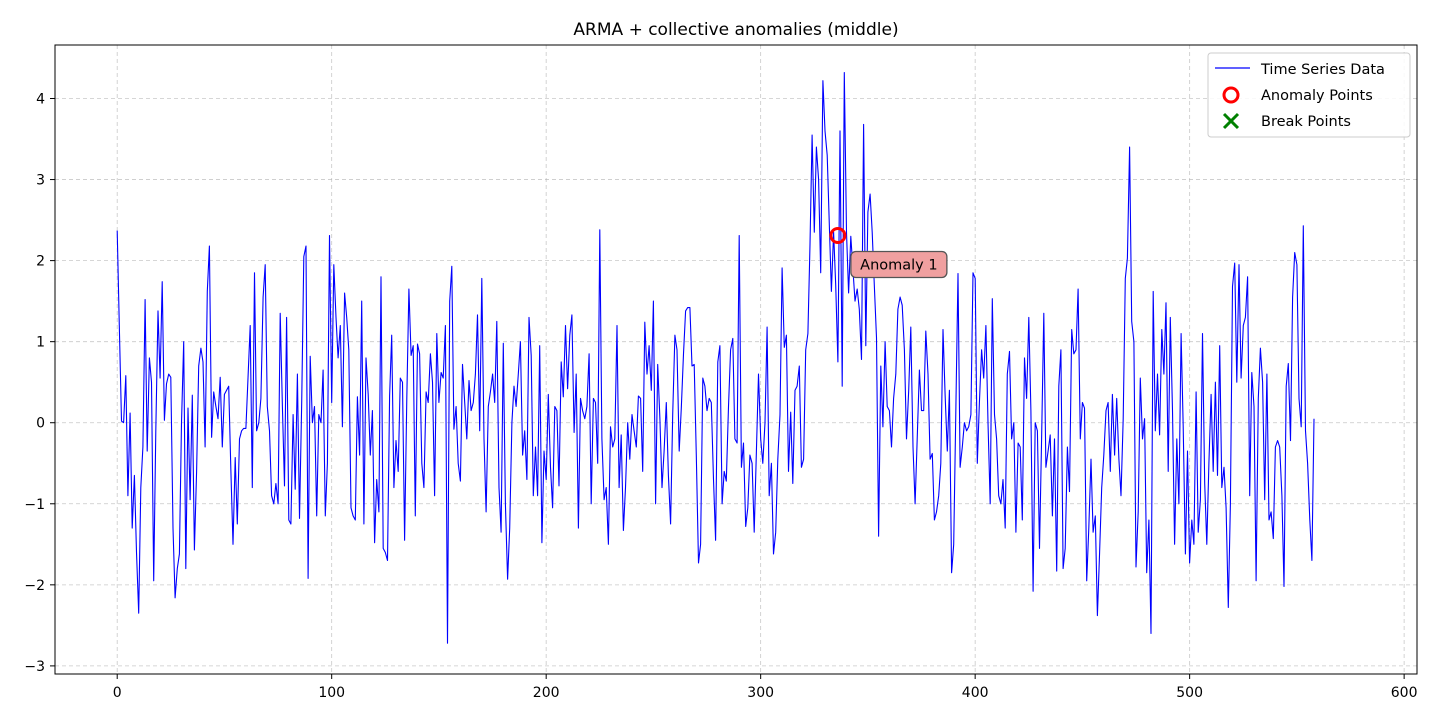 The image size is (1440, 720). I want to click on legend-label-anomaly: Anomaly Points, so click(1317, 96).